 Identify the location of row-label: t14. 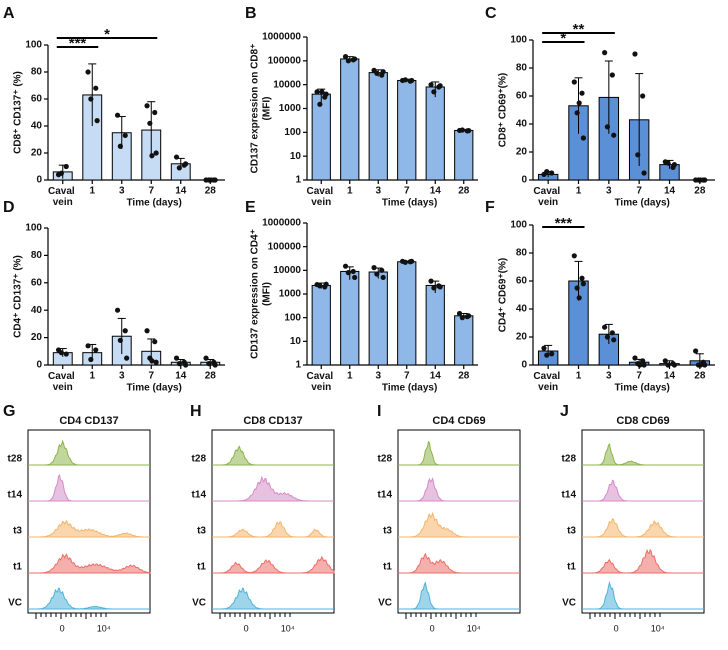
(15, 495).